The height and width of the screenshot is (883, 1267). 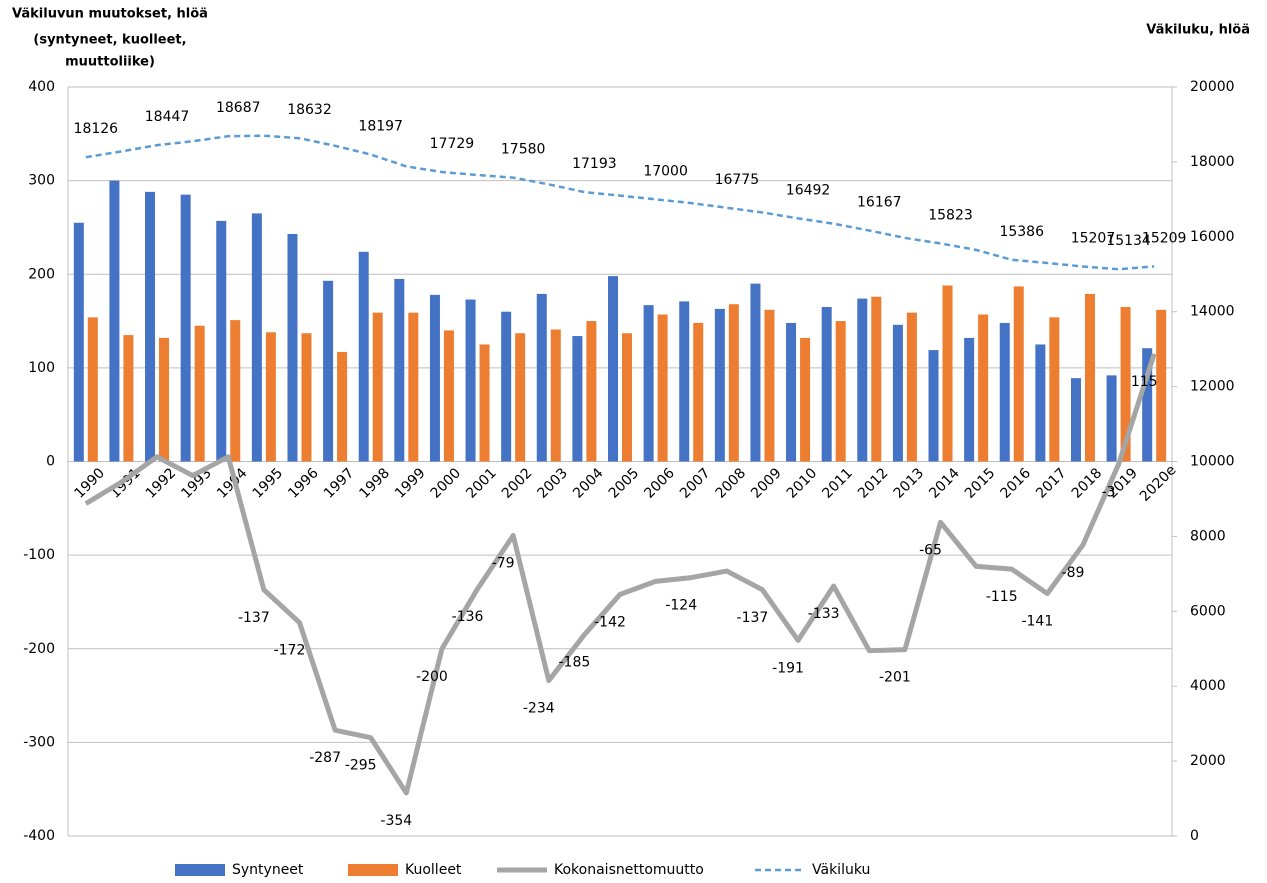 I want to click on data-label: -141, so click(x=1037, y=622).